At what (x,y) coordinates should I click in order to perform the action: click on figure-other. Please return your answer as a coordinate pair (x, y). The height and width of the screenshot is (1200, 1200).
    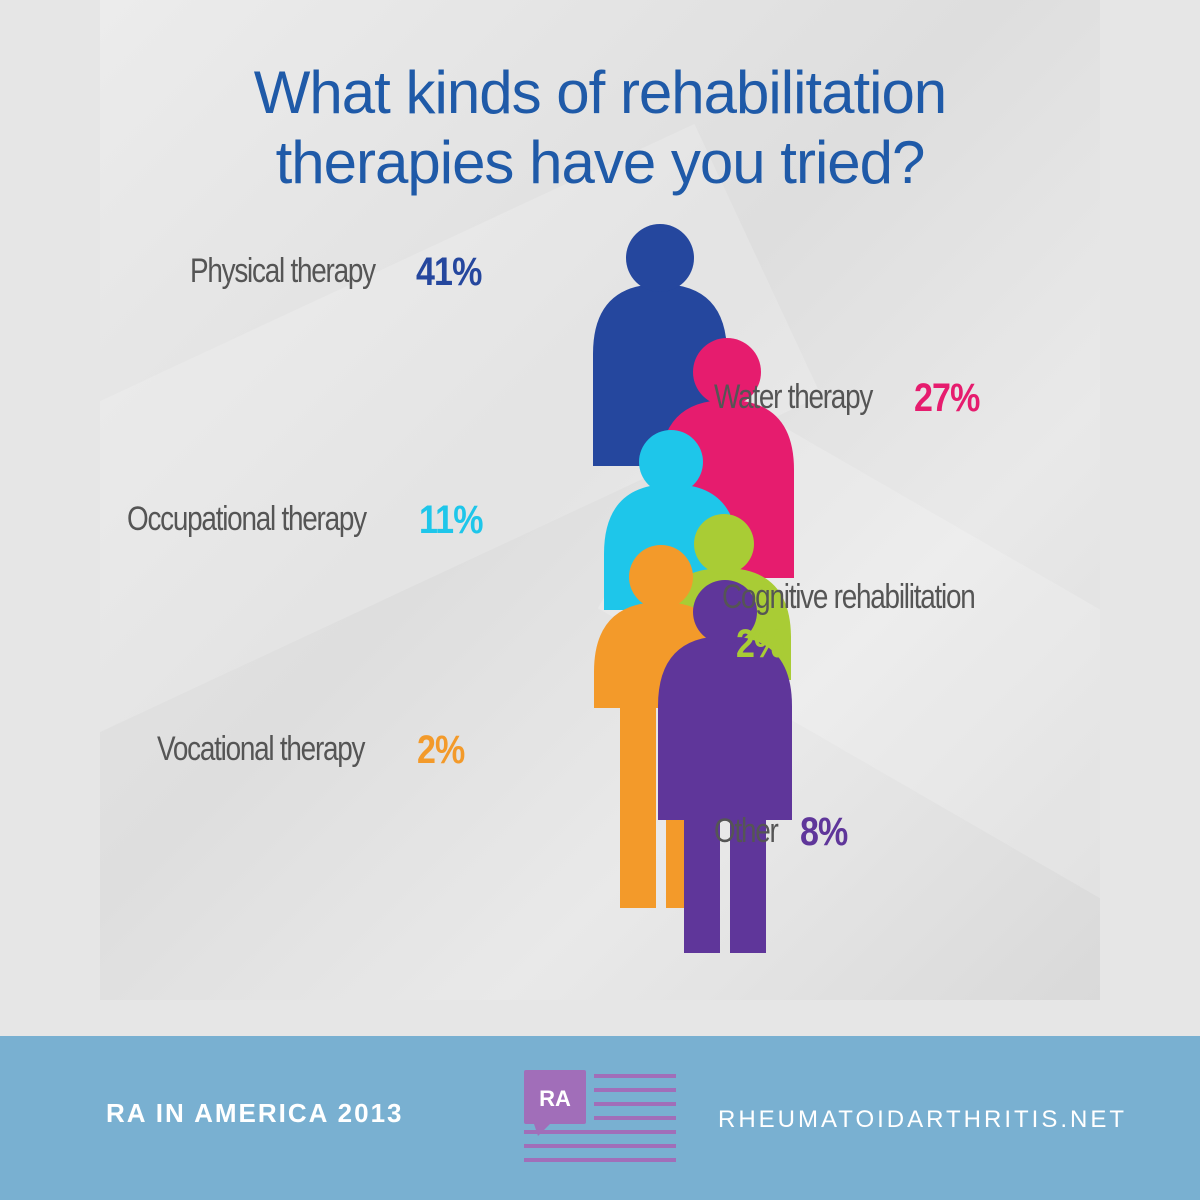
    Looking at the image, I should click on (725, 766).